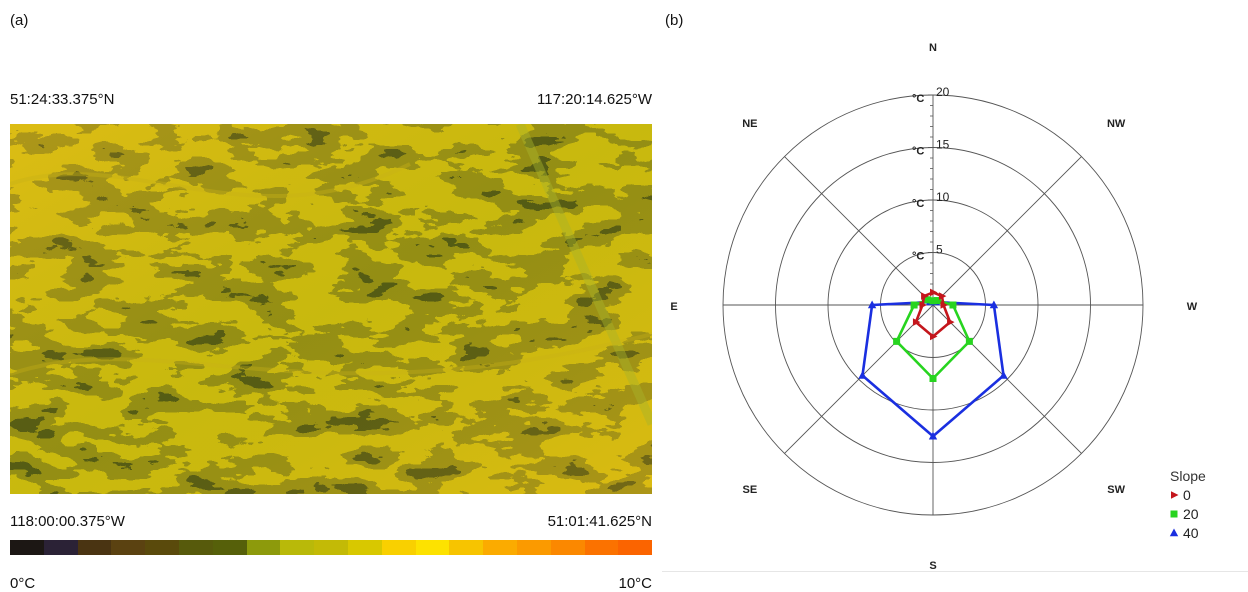 This screenshot has width=1248, height=592. What do you see at coordinates (673, 307) in the screenshot?
I see `direction-label: E` at bounding box center [673, 307].